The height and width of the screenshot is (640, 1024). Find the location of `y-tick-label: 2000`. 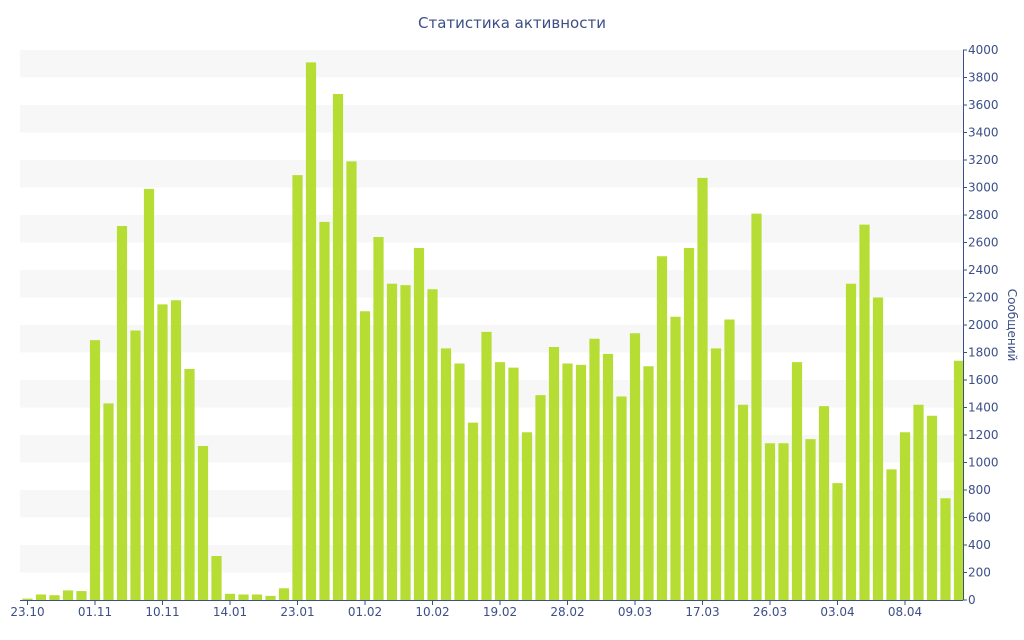

y-tick-label: 2000 is located at coordinates (983, 325).